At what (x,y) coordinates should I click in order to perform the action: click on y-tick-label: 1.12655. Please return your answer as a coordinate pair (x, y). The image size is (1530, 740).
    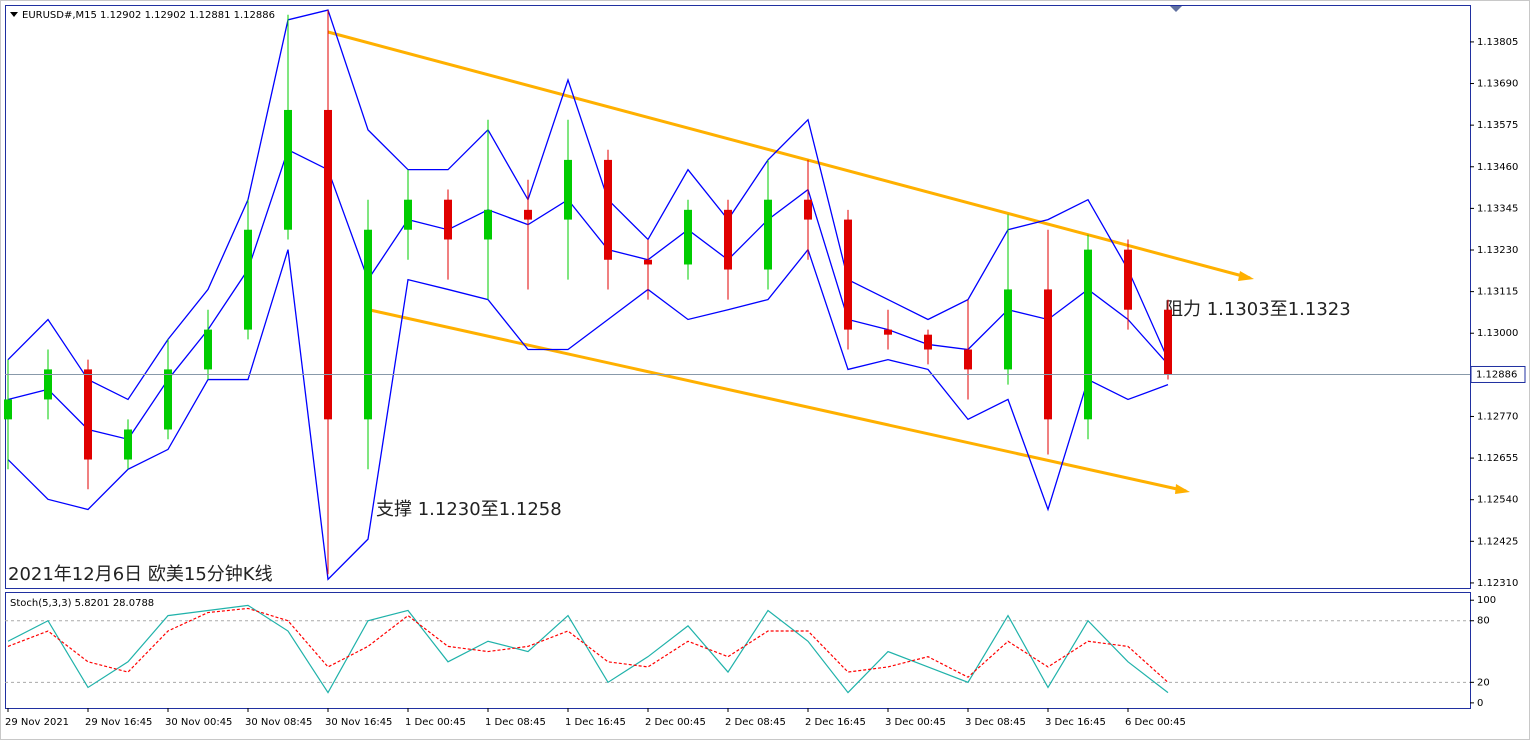
    Looking at the image, I should click on (1497, 458).